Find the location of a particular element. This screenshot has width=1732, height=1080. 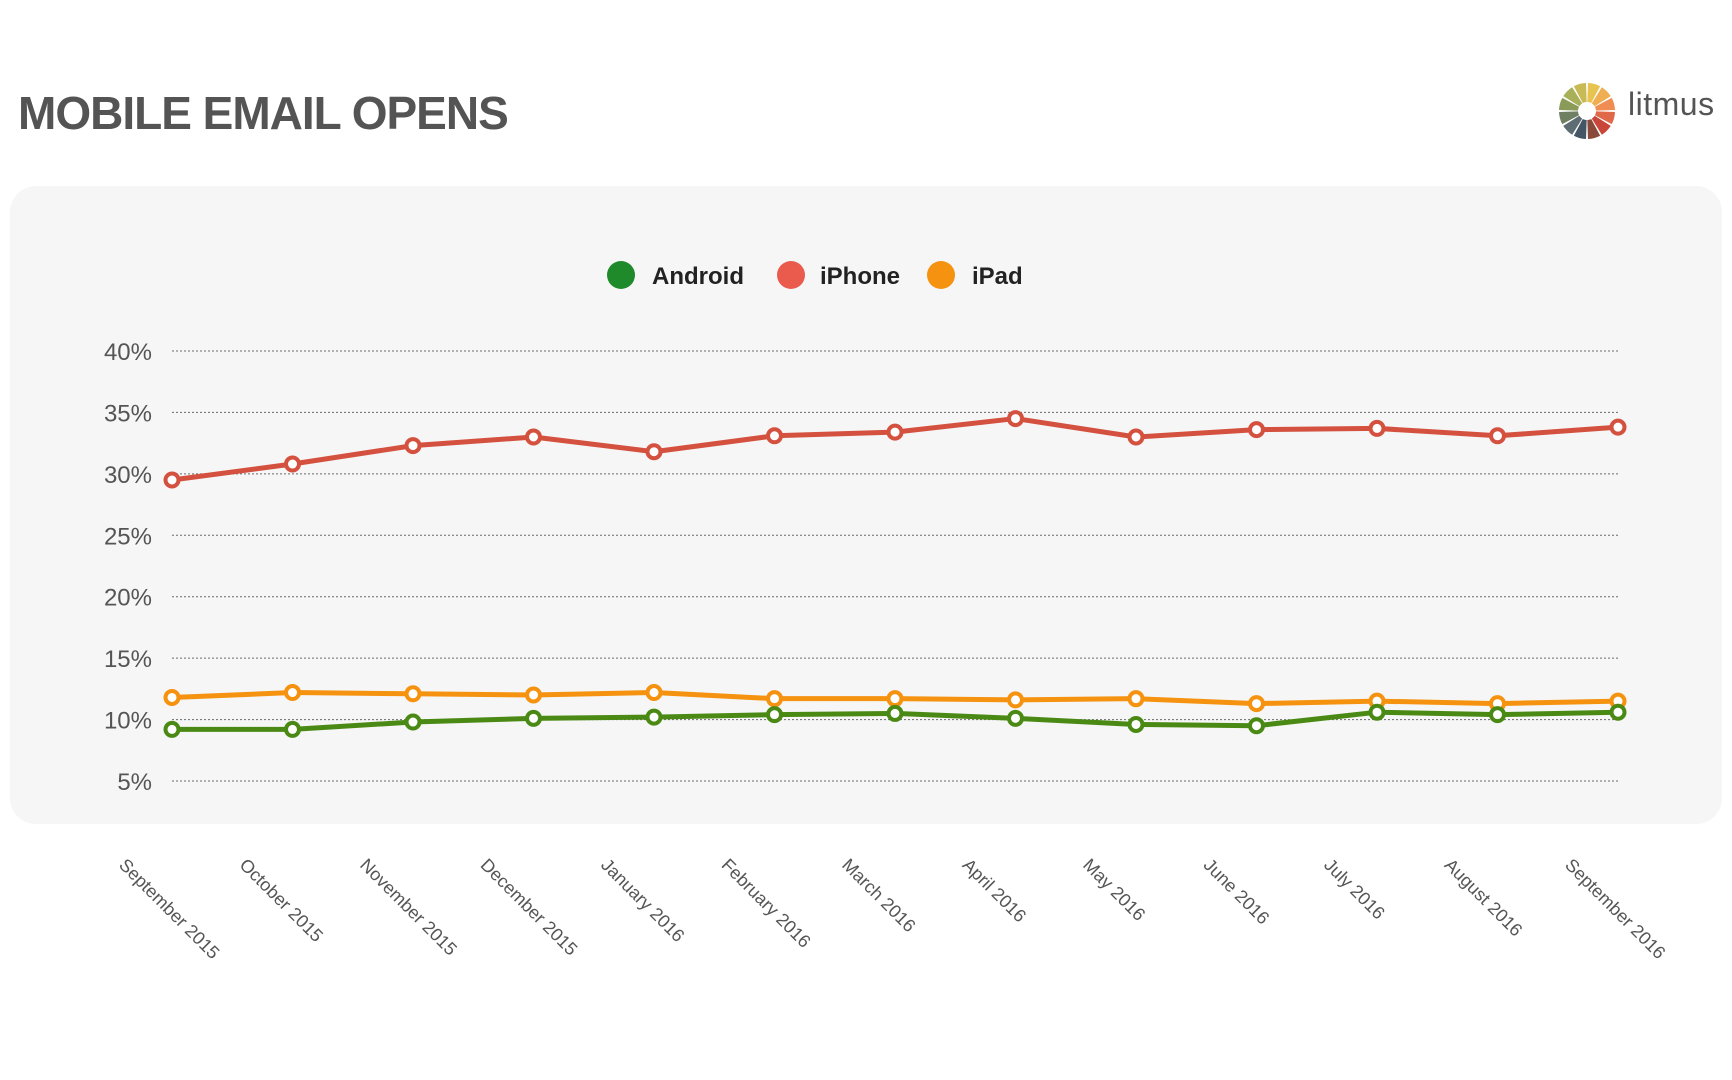

y-tick-label: 5% is located at coordinates (134, 782).